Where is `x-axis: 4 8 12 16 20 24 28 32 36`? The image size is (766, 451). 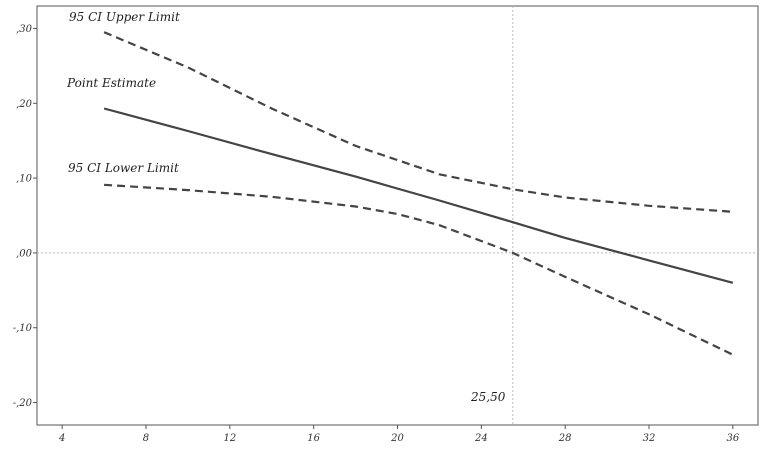 x-axis: 4 8 12 16 20 24 28 32 36 is located at coordinates (399, 434).